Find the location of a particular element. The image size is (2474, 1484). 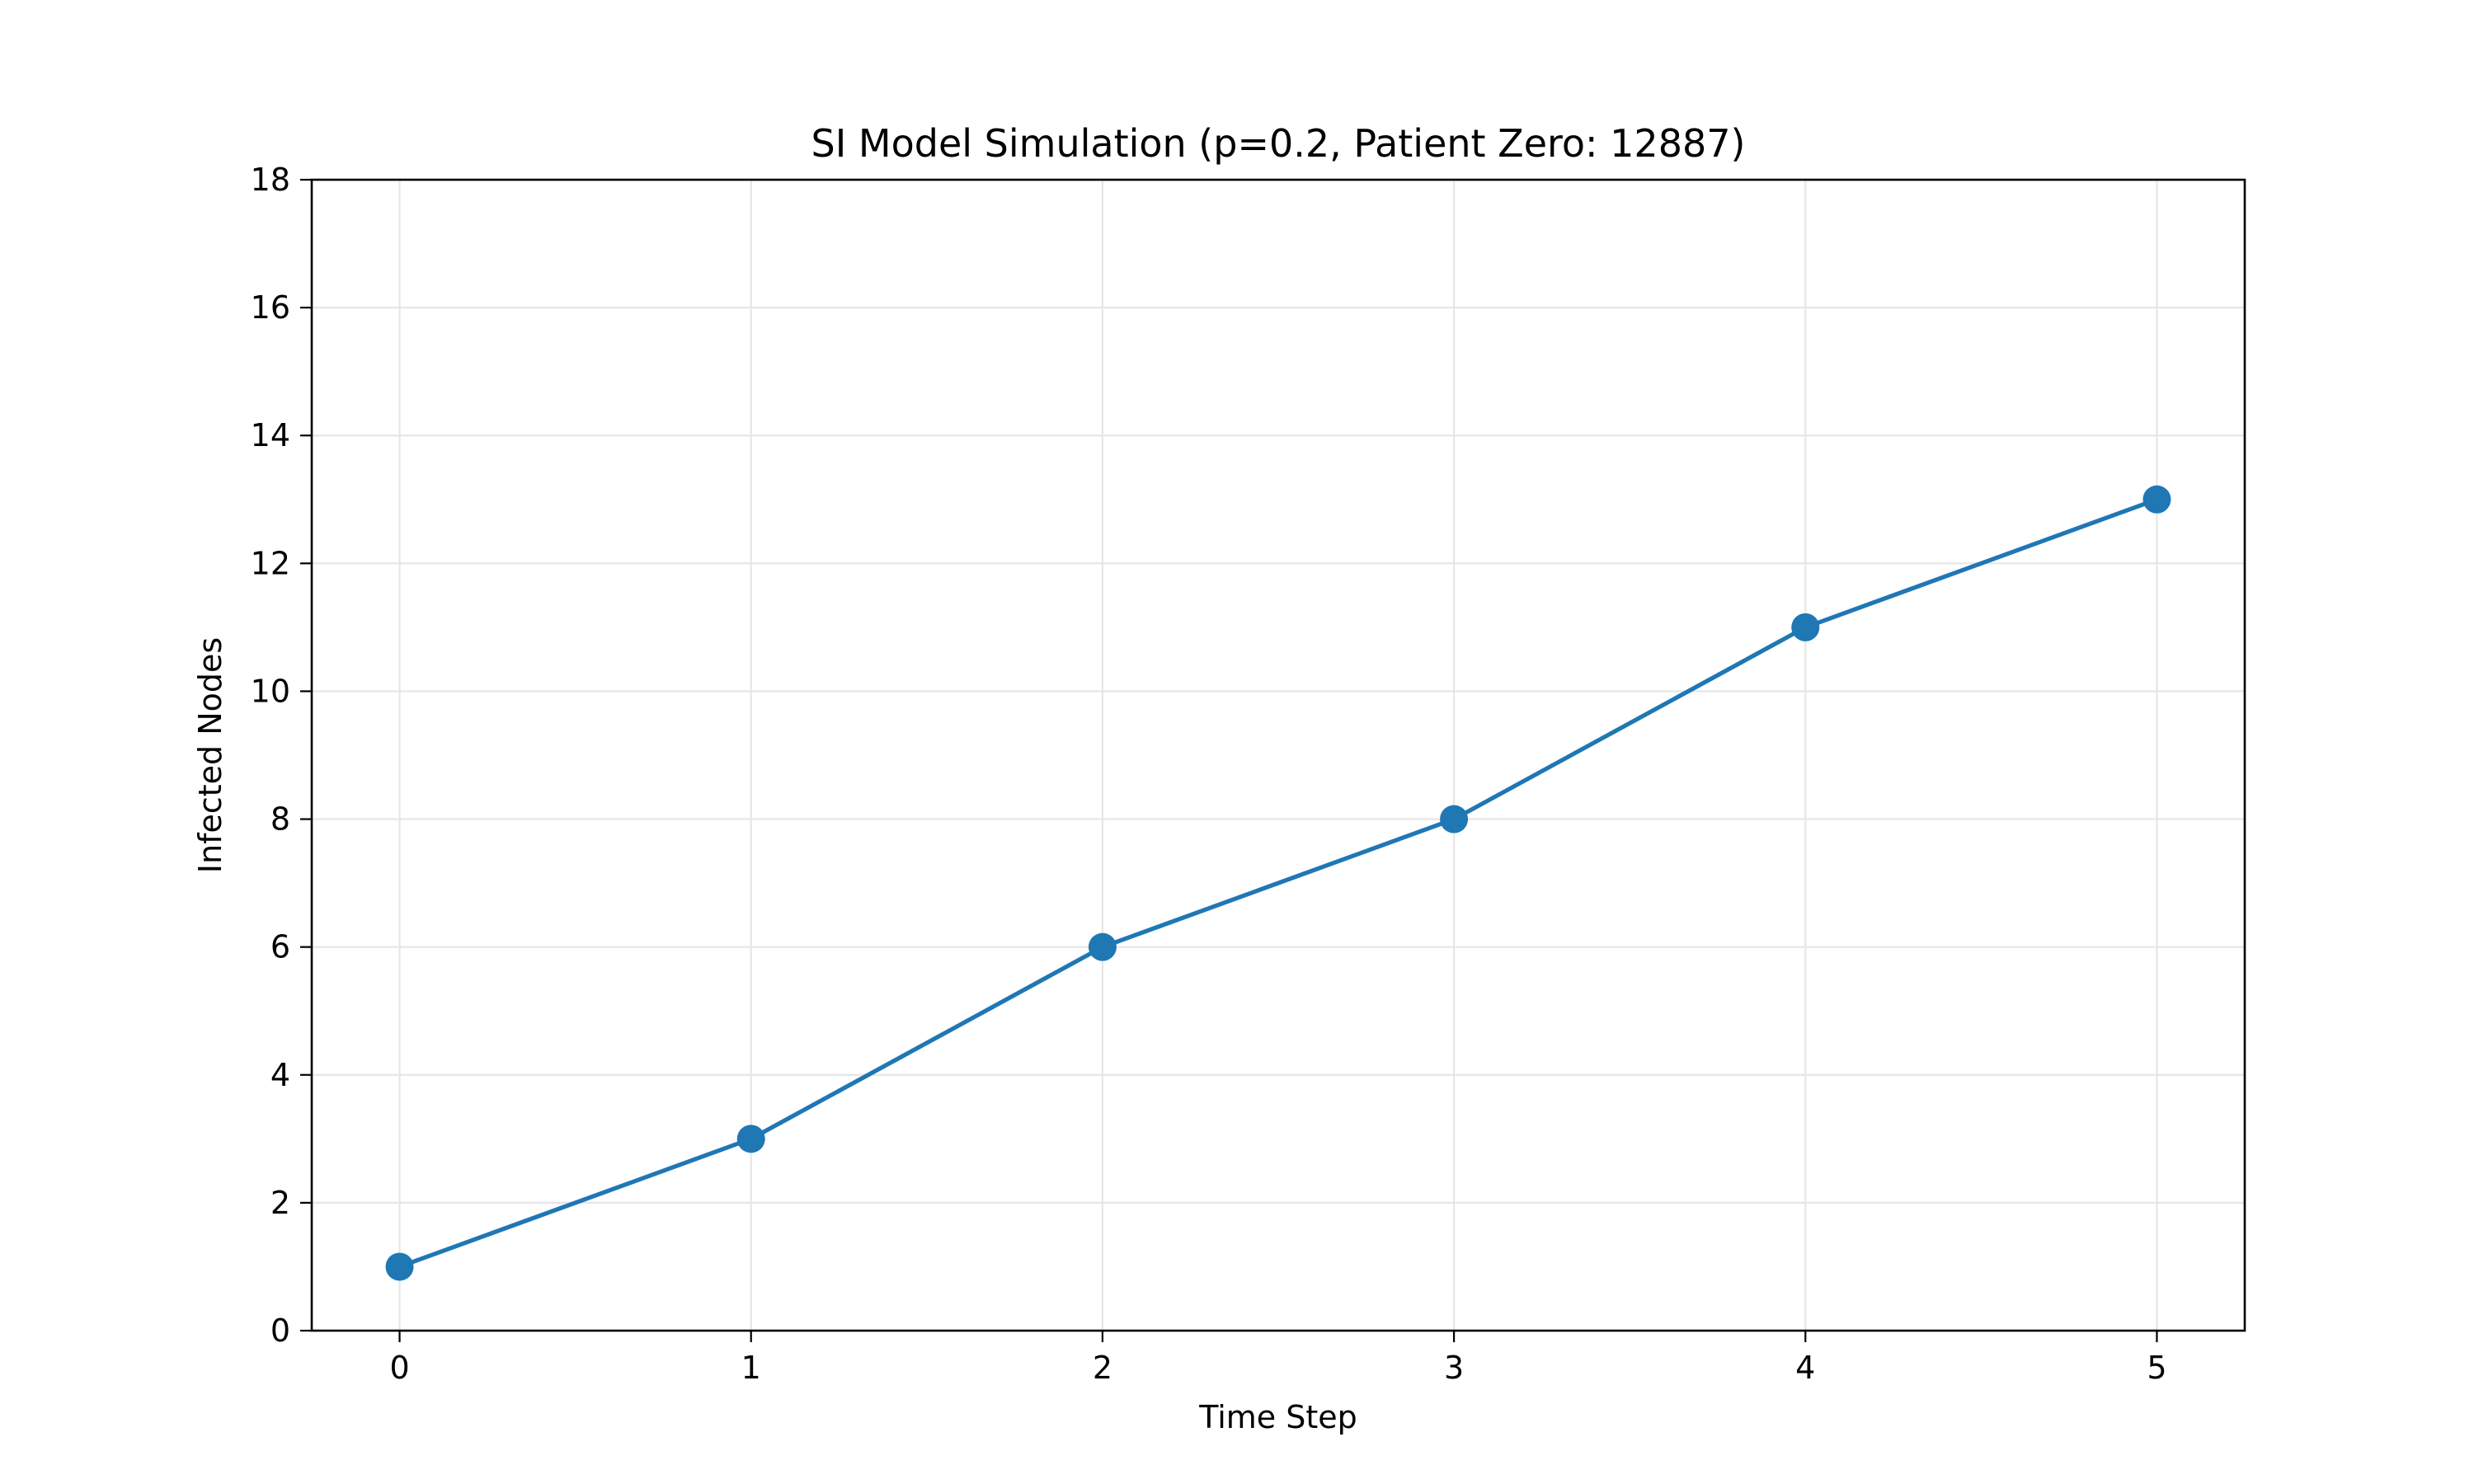

x-tick-label: 3 is located at coordinates (1454, 1368).